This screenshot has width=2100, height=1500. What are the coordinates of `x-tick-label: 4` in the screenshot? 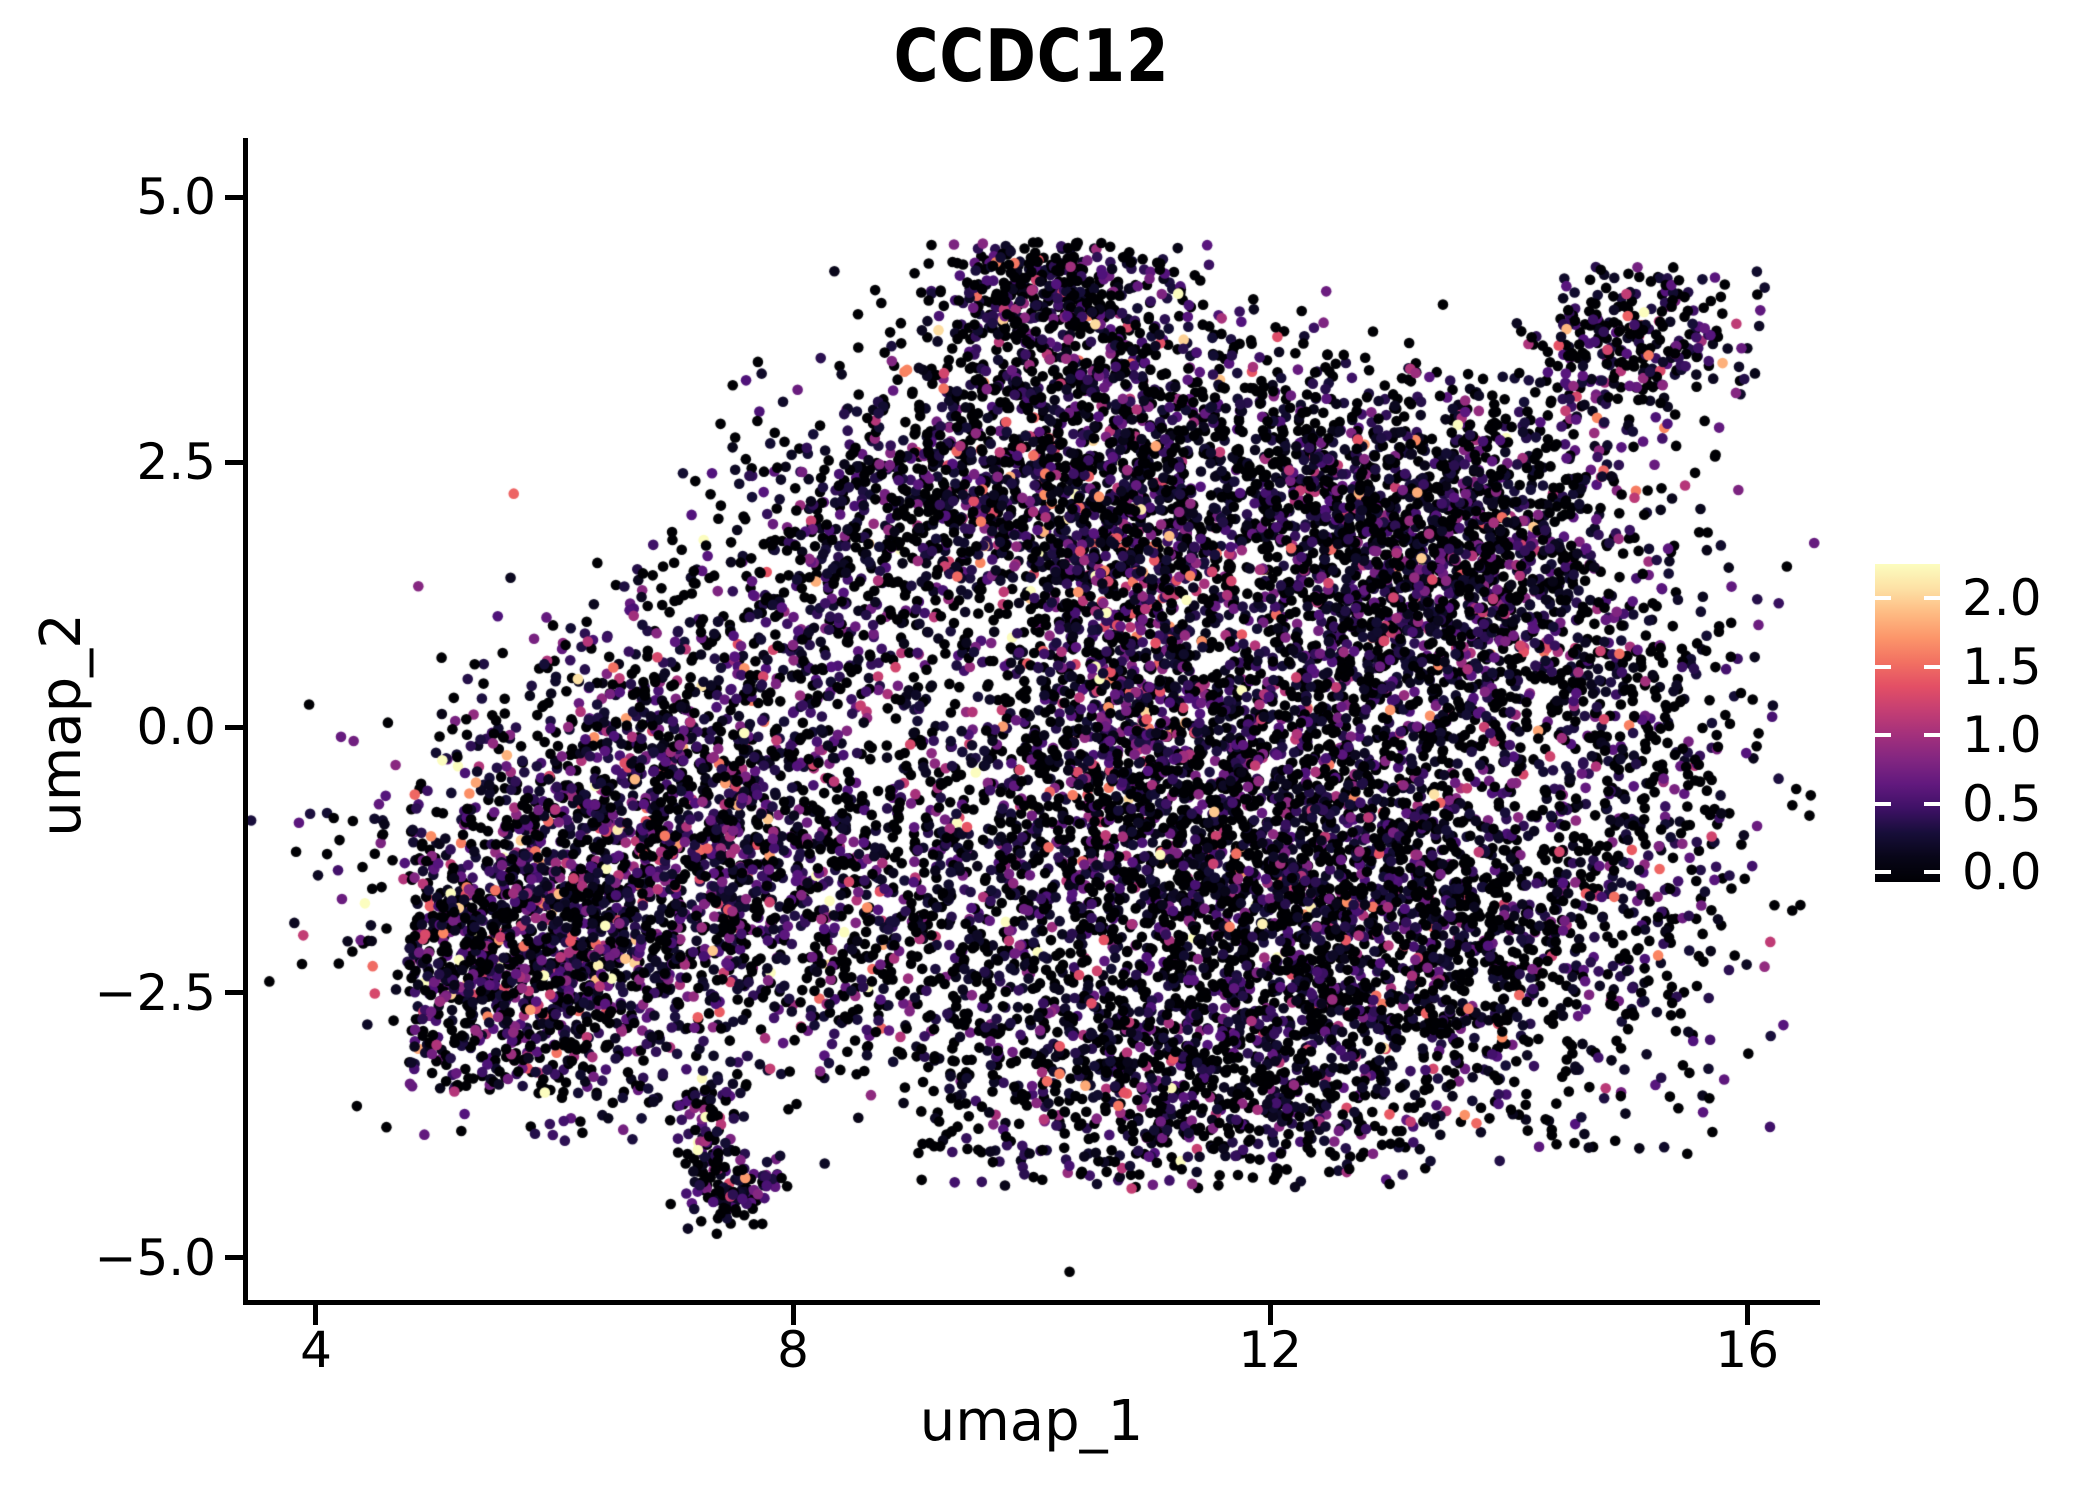 It's located at (316, 1350).